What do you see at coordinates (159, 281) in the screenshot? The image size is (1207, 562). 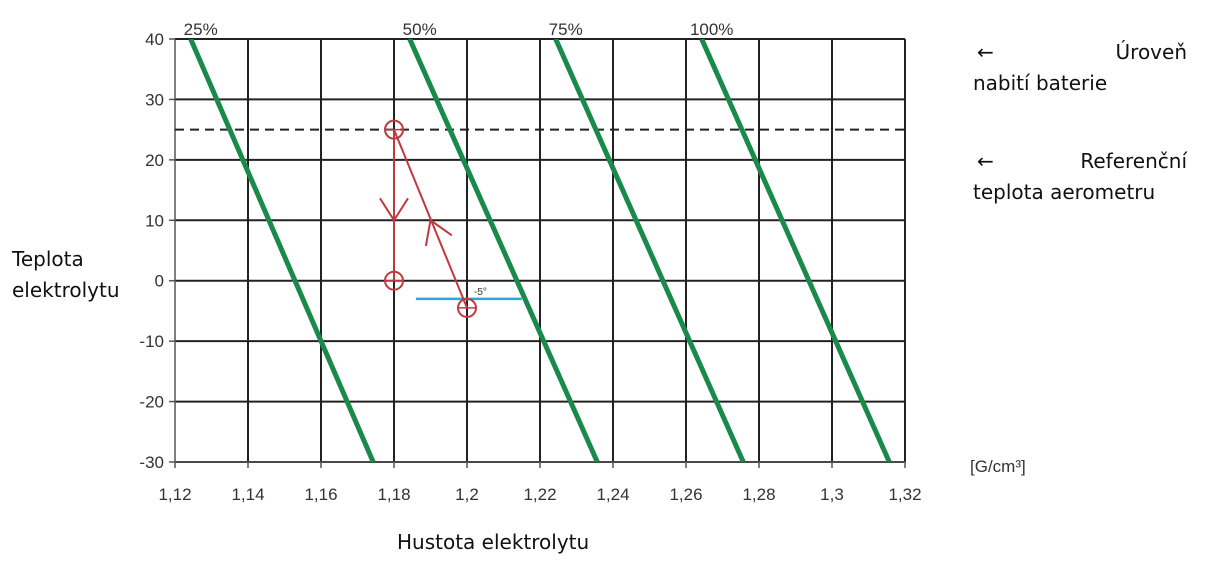 I see `y-tick-label: 0` at bounding box center [159, 281].